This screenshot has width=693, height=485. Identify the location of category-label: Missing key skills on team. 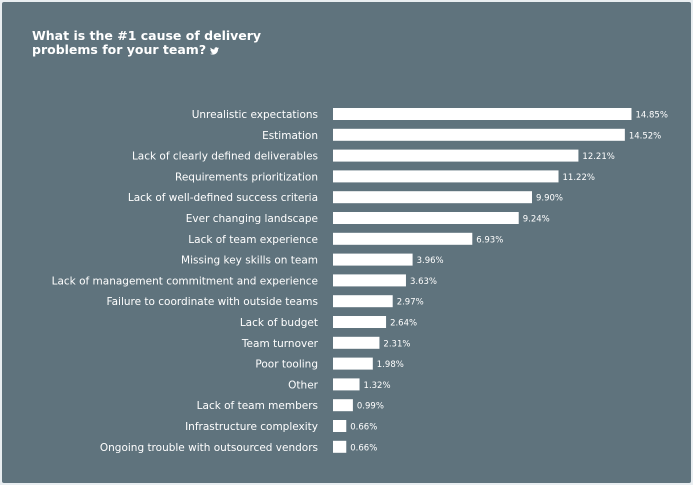
(249, 261).